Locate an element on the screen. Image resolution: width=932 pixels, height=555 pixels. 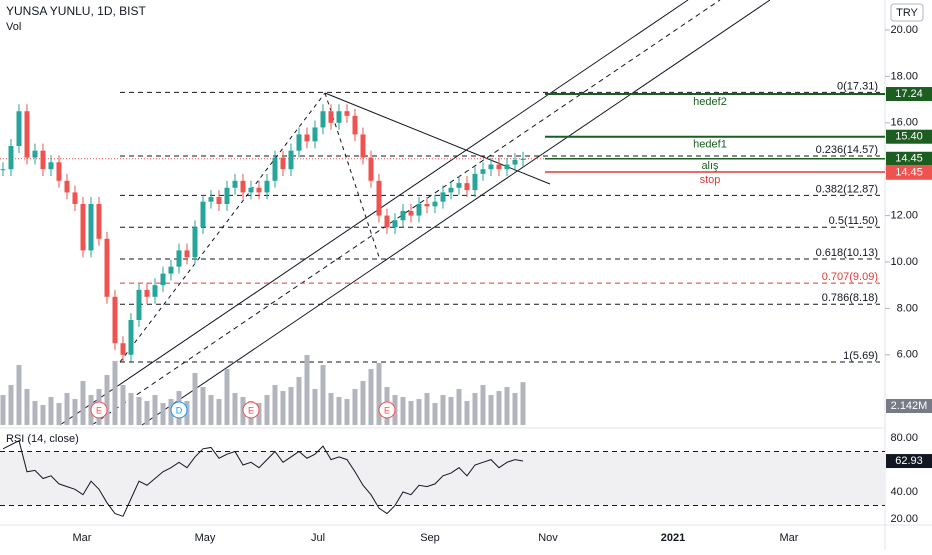
rsi-tick-label: 20.00 is located at coordinates (904, 519).